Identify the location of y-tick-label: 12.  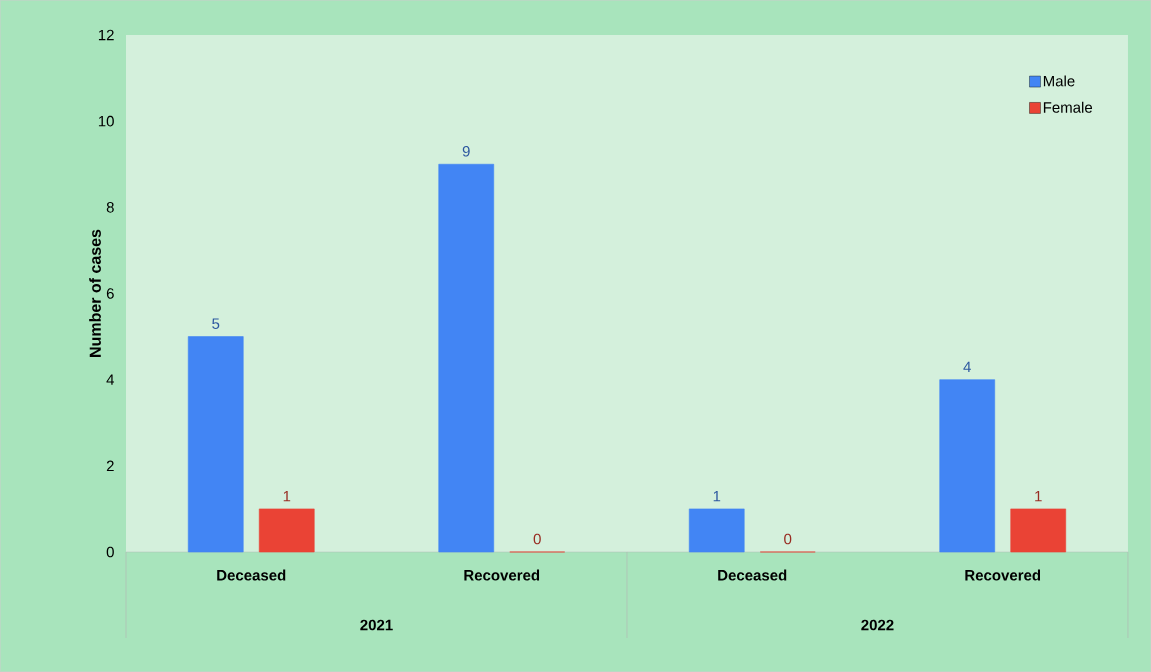
(106, 35).